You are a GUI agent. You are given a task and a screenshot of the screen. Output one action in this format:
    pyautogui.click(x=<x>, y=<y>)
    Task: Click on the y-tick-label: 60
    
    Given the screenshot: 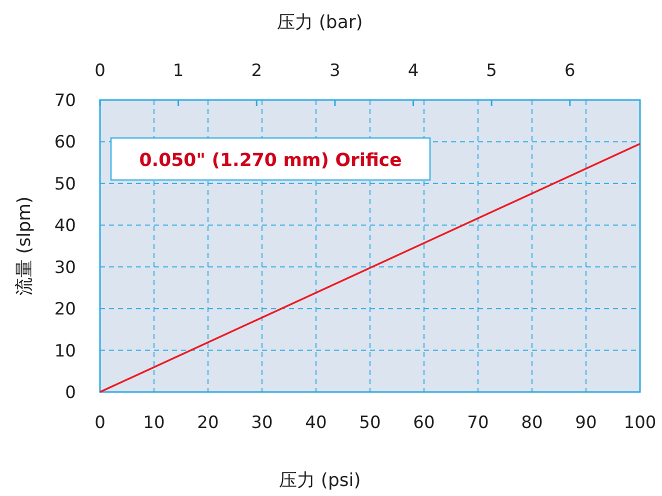 What is the action you would take?
    pyautogui.click(x=65, y=142)
    